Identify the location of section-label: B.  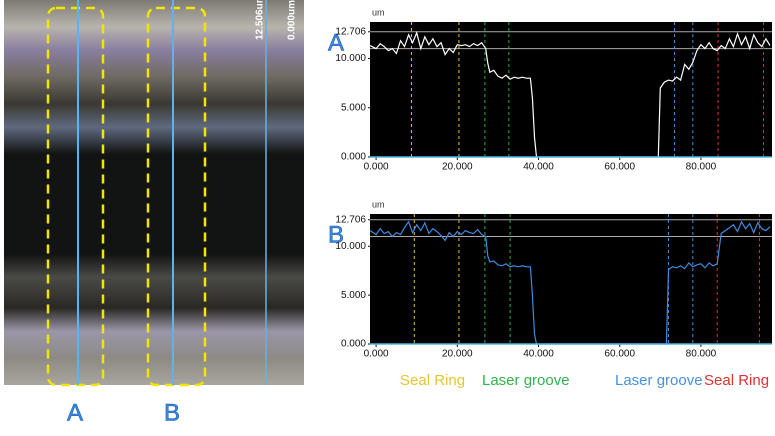
(172, 412).